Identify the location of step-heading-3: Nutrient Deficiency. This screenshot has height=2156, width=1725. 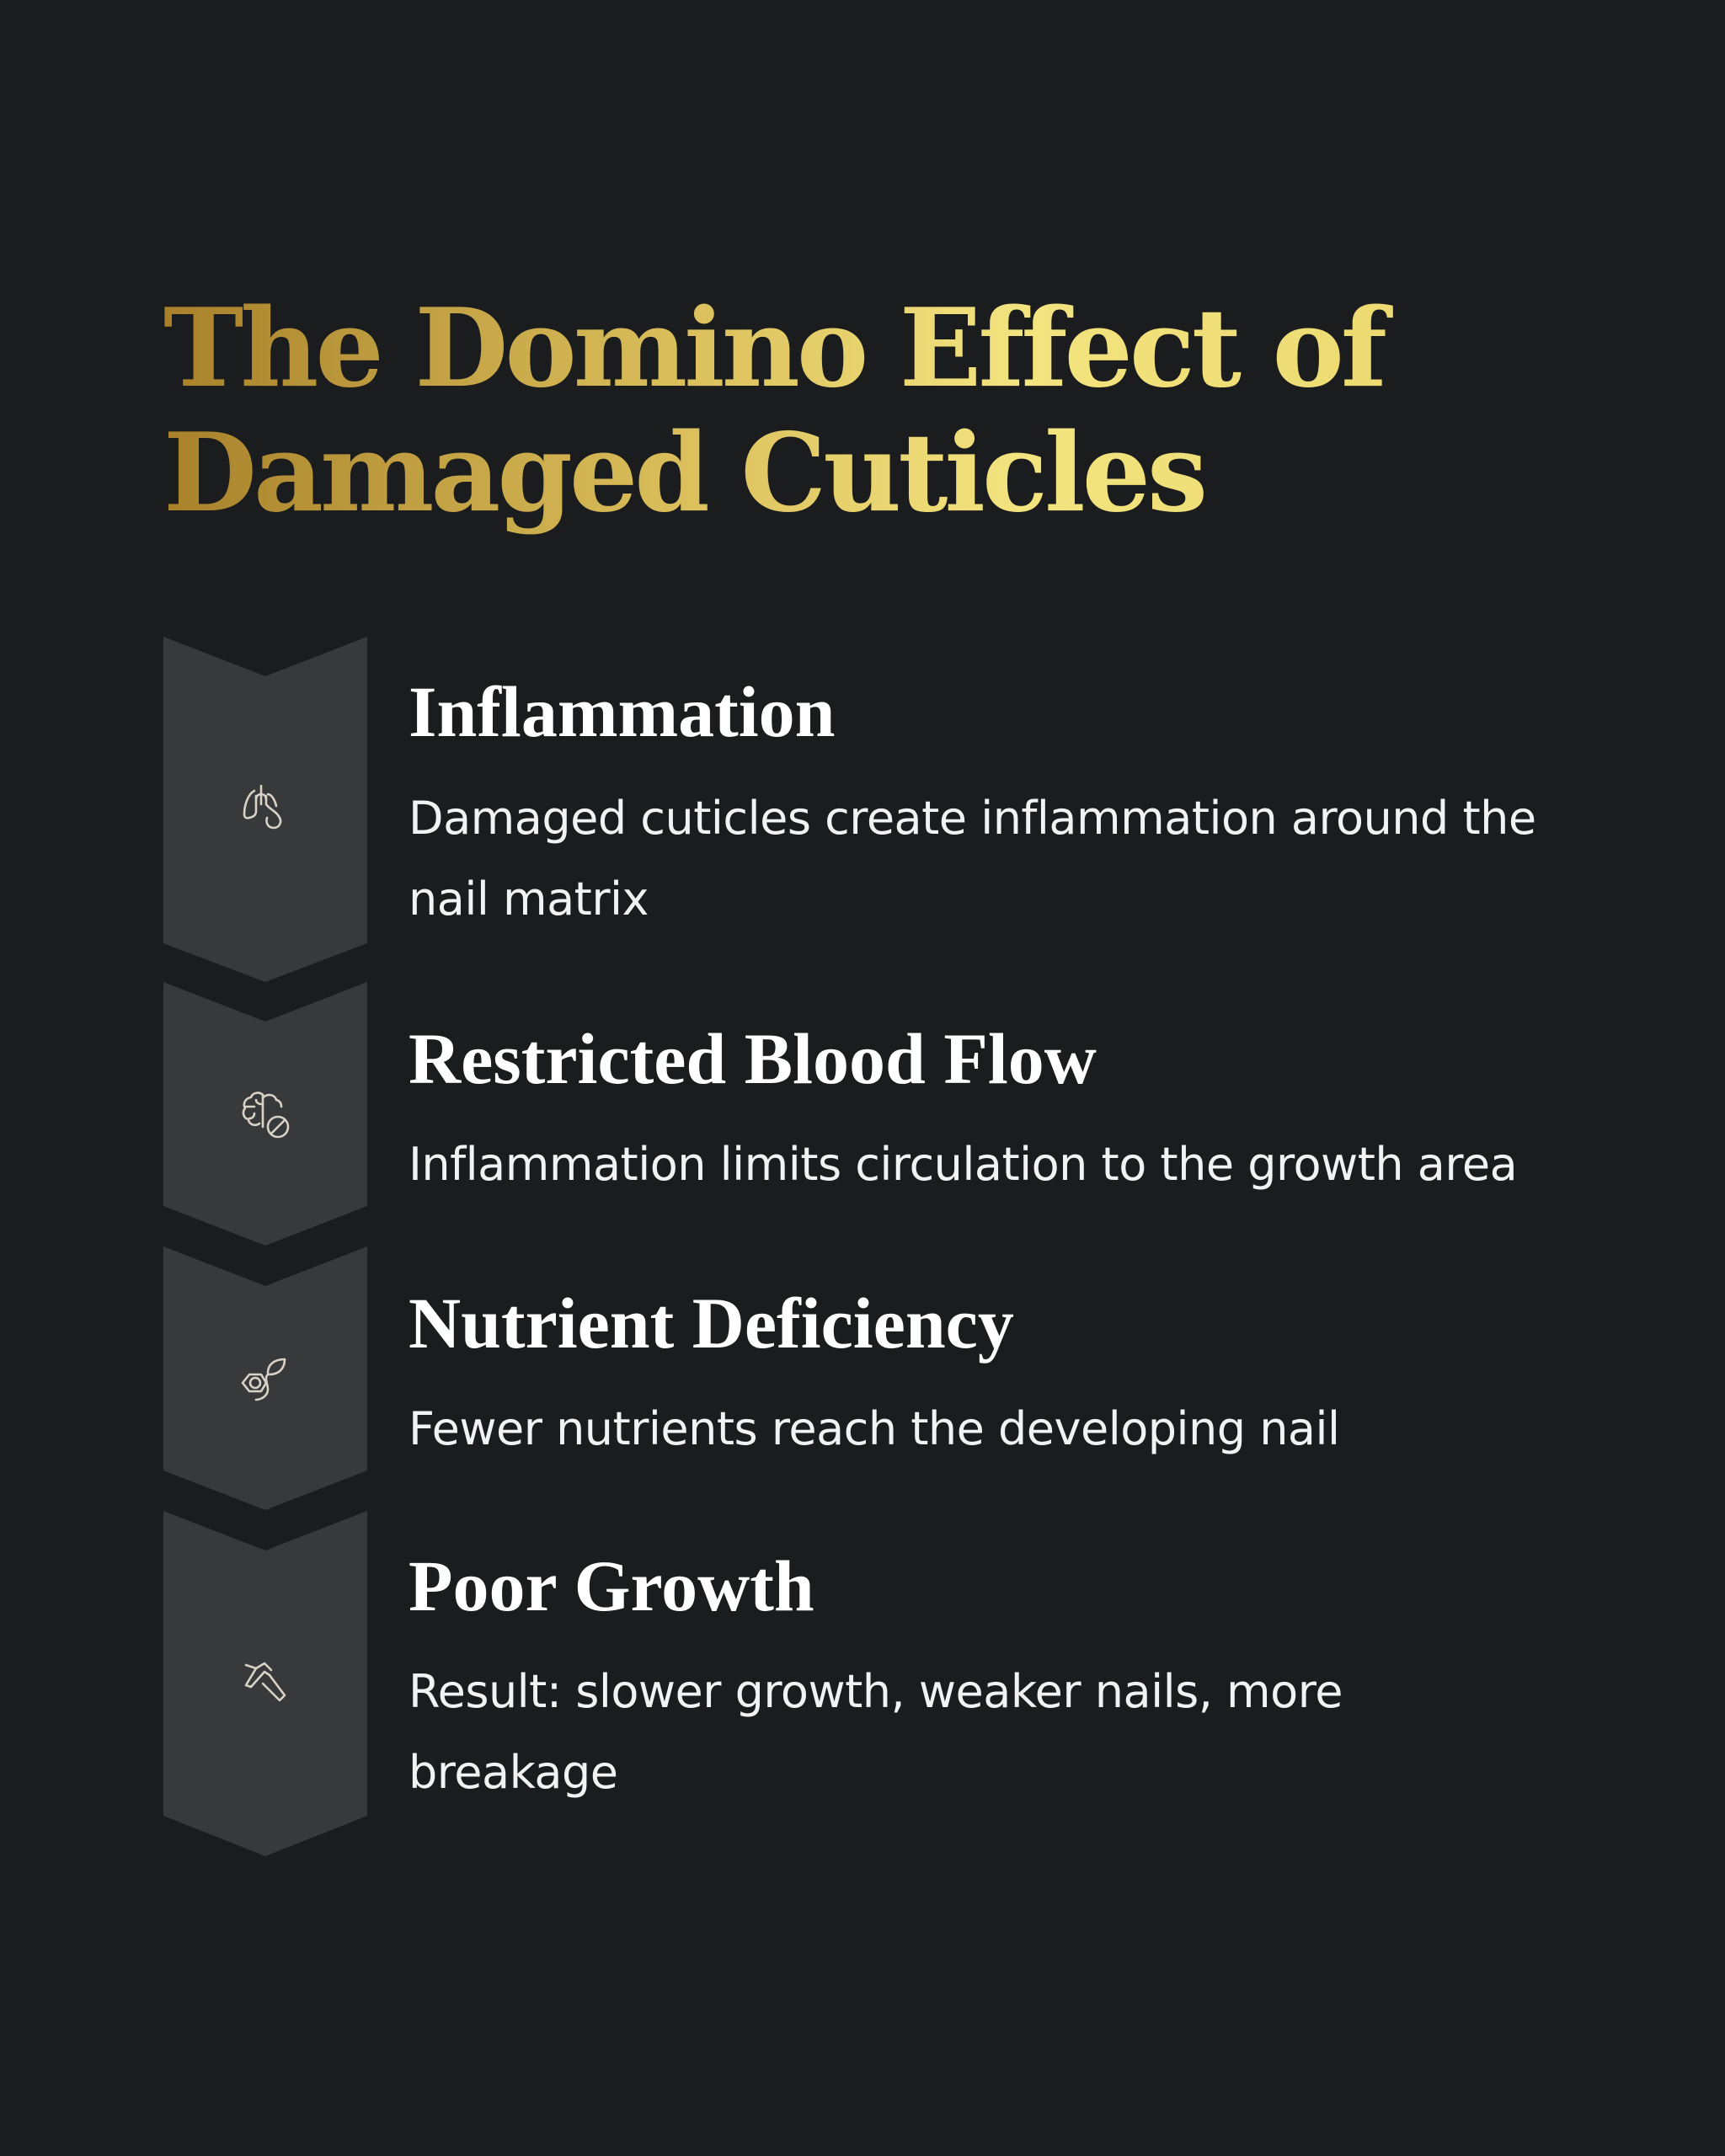
(711, 1323).